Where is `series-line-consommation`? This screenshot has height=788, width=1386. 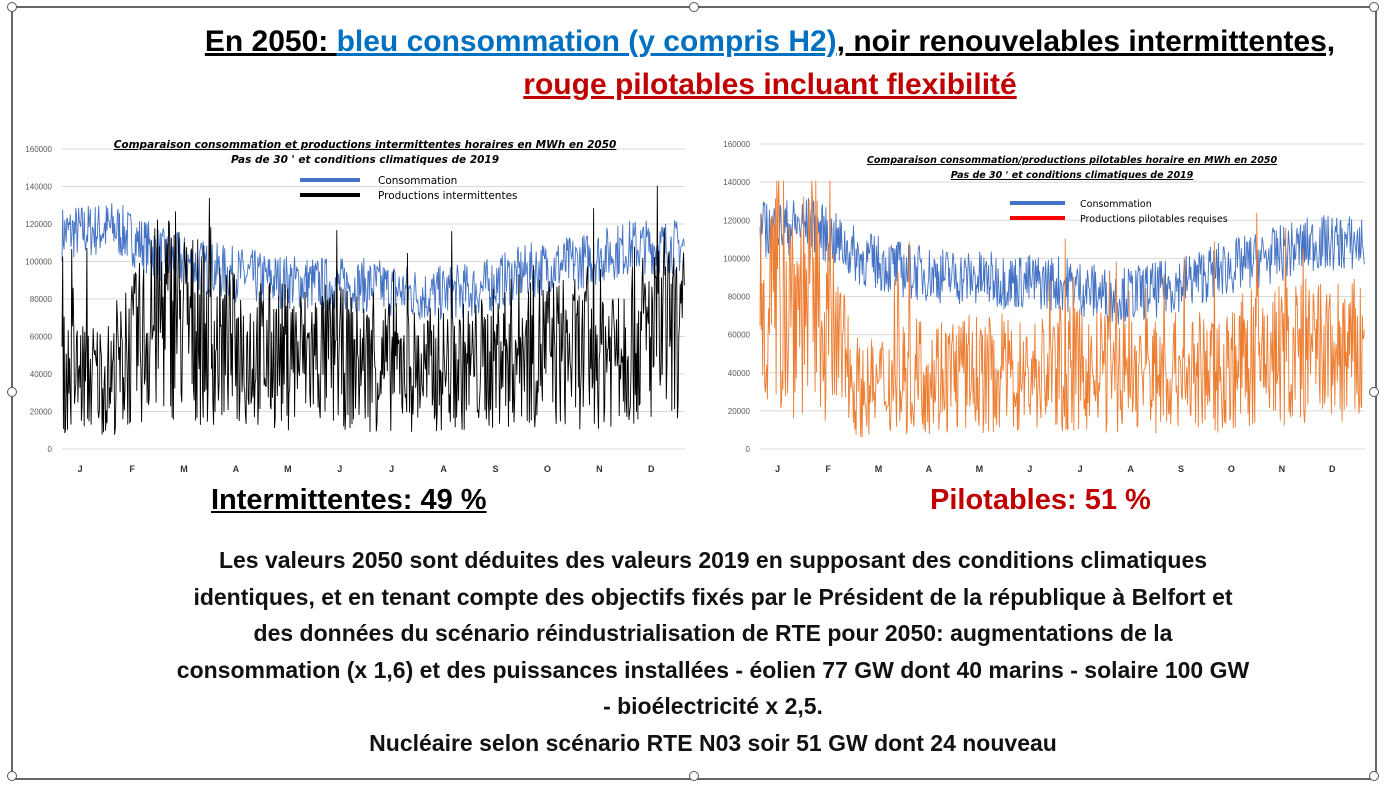 series-line-consommation is located at coordinates (1062, 261).